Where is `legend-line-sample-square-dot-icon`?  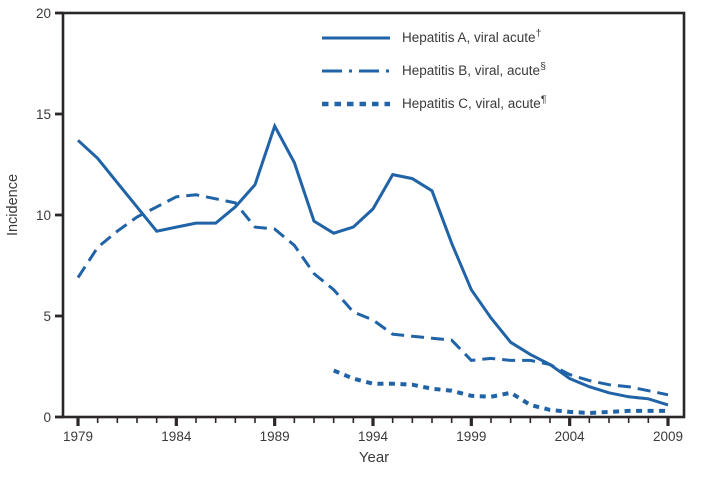
legend-line-sample-square-dot-icon is located at coordinates (356, 103).